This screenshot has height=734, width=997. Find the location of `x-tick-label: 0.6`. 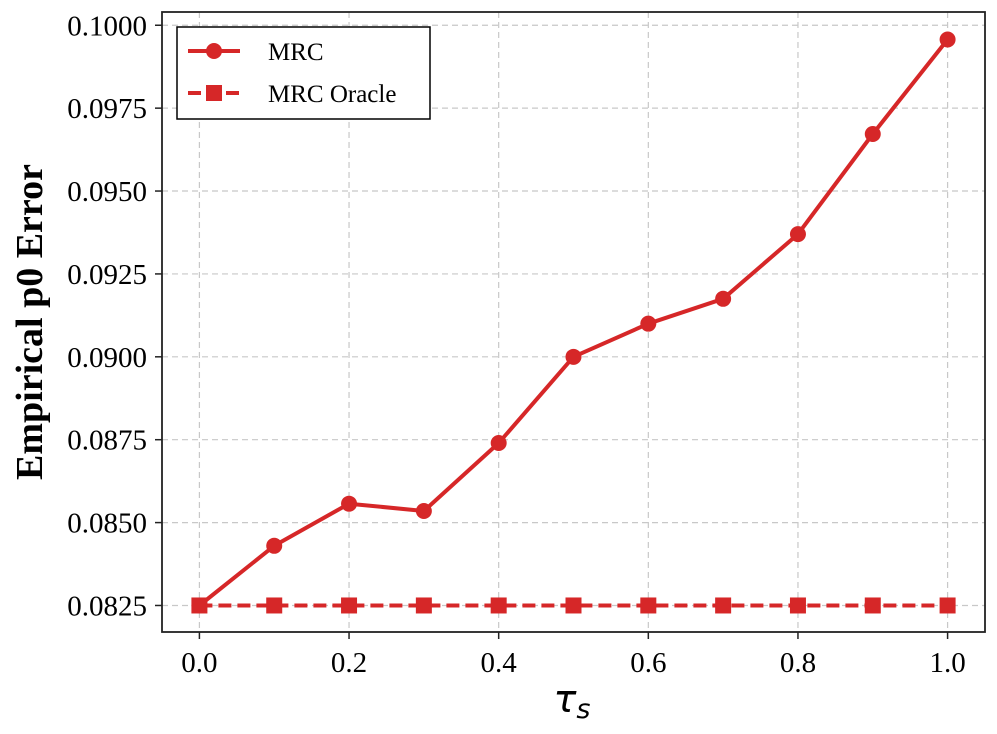

x-tick-label: 0.6 is located at coordinates (648, 663).